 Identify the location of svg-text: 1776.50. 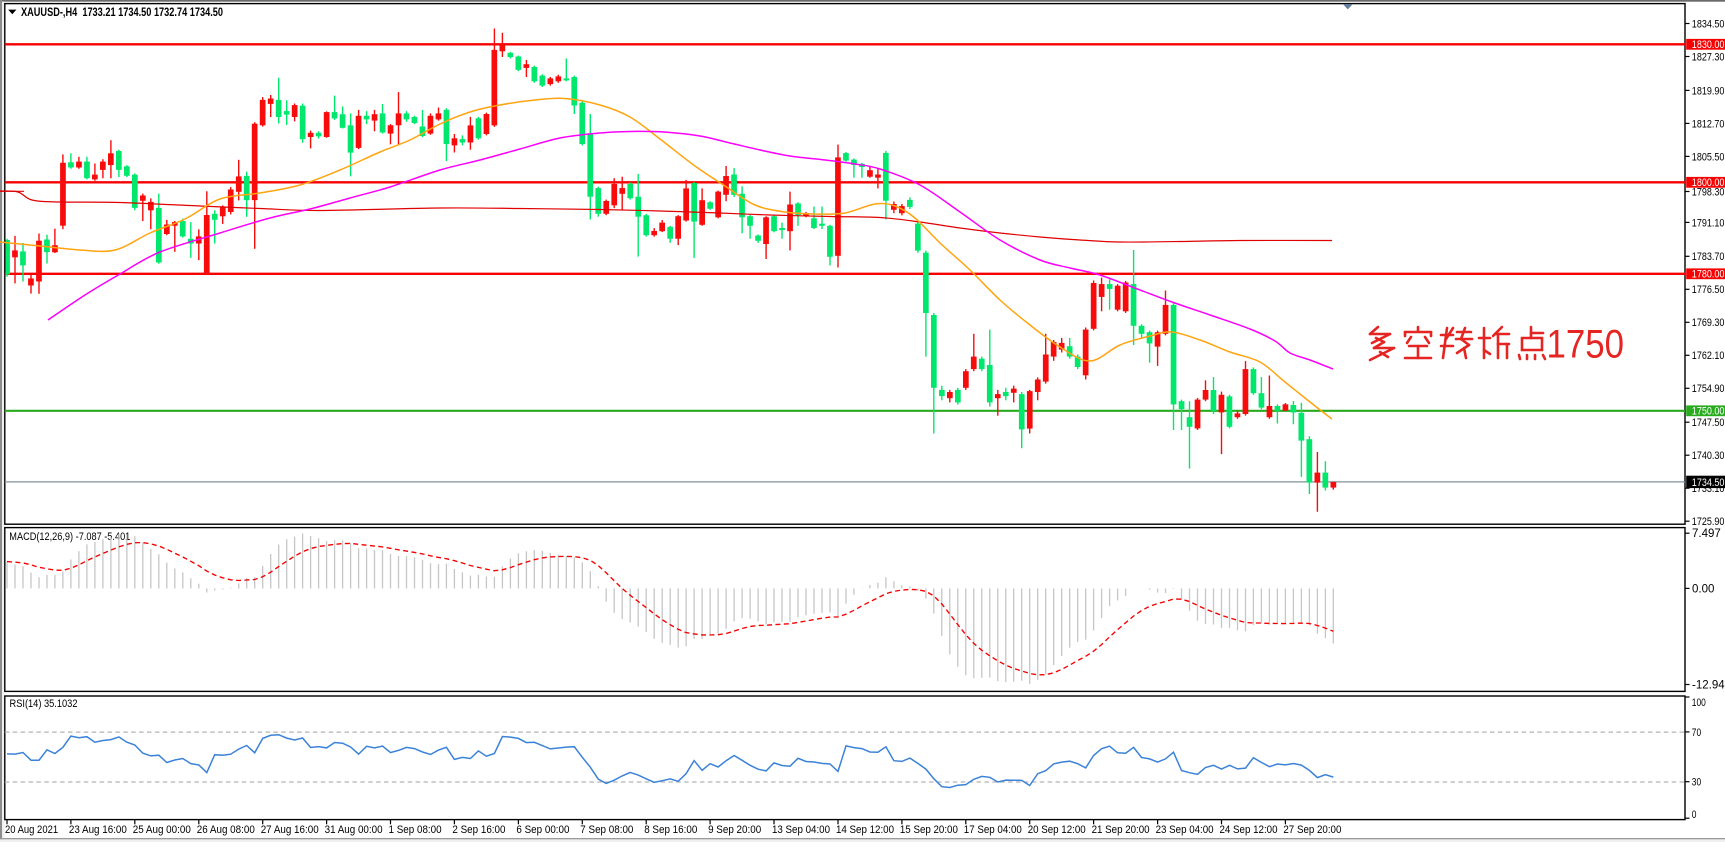
(1708, 290).